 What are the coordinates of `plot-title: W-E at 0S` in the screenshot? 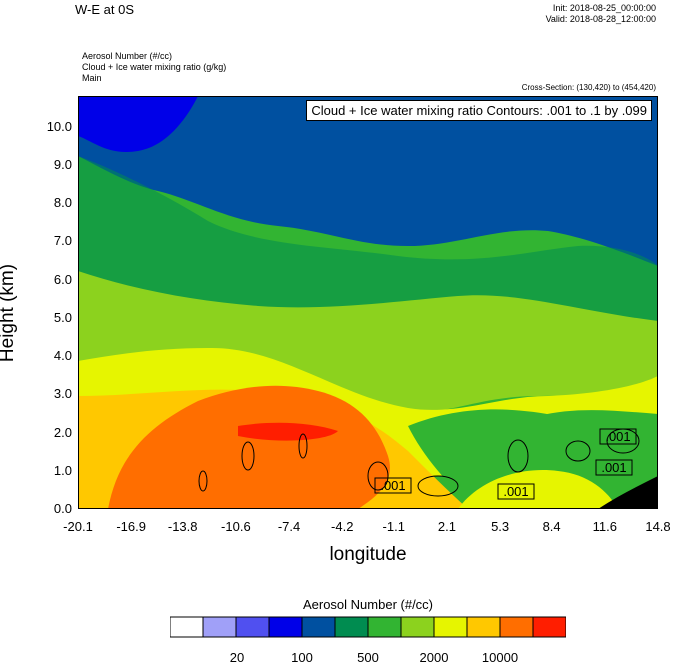 It's located at (105, 9).